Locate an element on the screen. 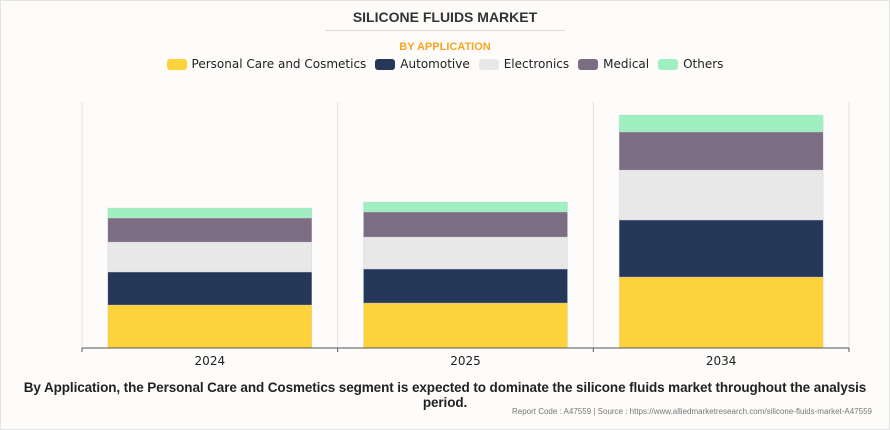  legend-item-automotive: Automotive is located at coordinates (422, 64).